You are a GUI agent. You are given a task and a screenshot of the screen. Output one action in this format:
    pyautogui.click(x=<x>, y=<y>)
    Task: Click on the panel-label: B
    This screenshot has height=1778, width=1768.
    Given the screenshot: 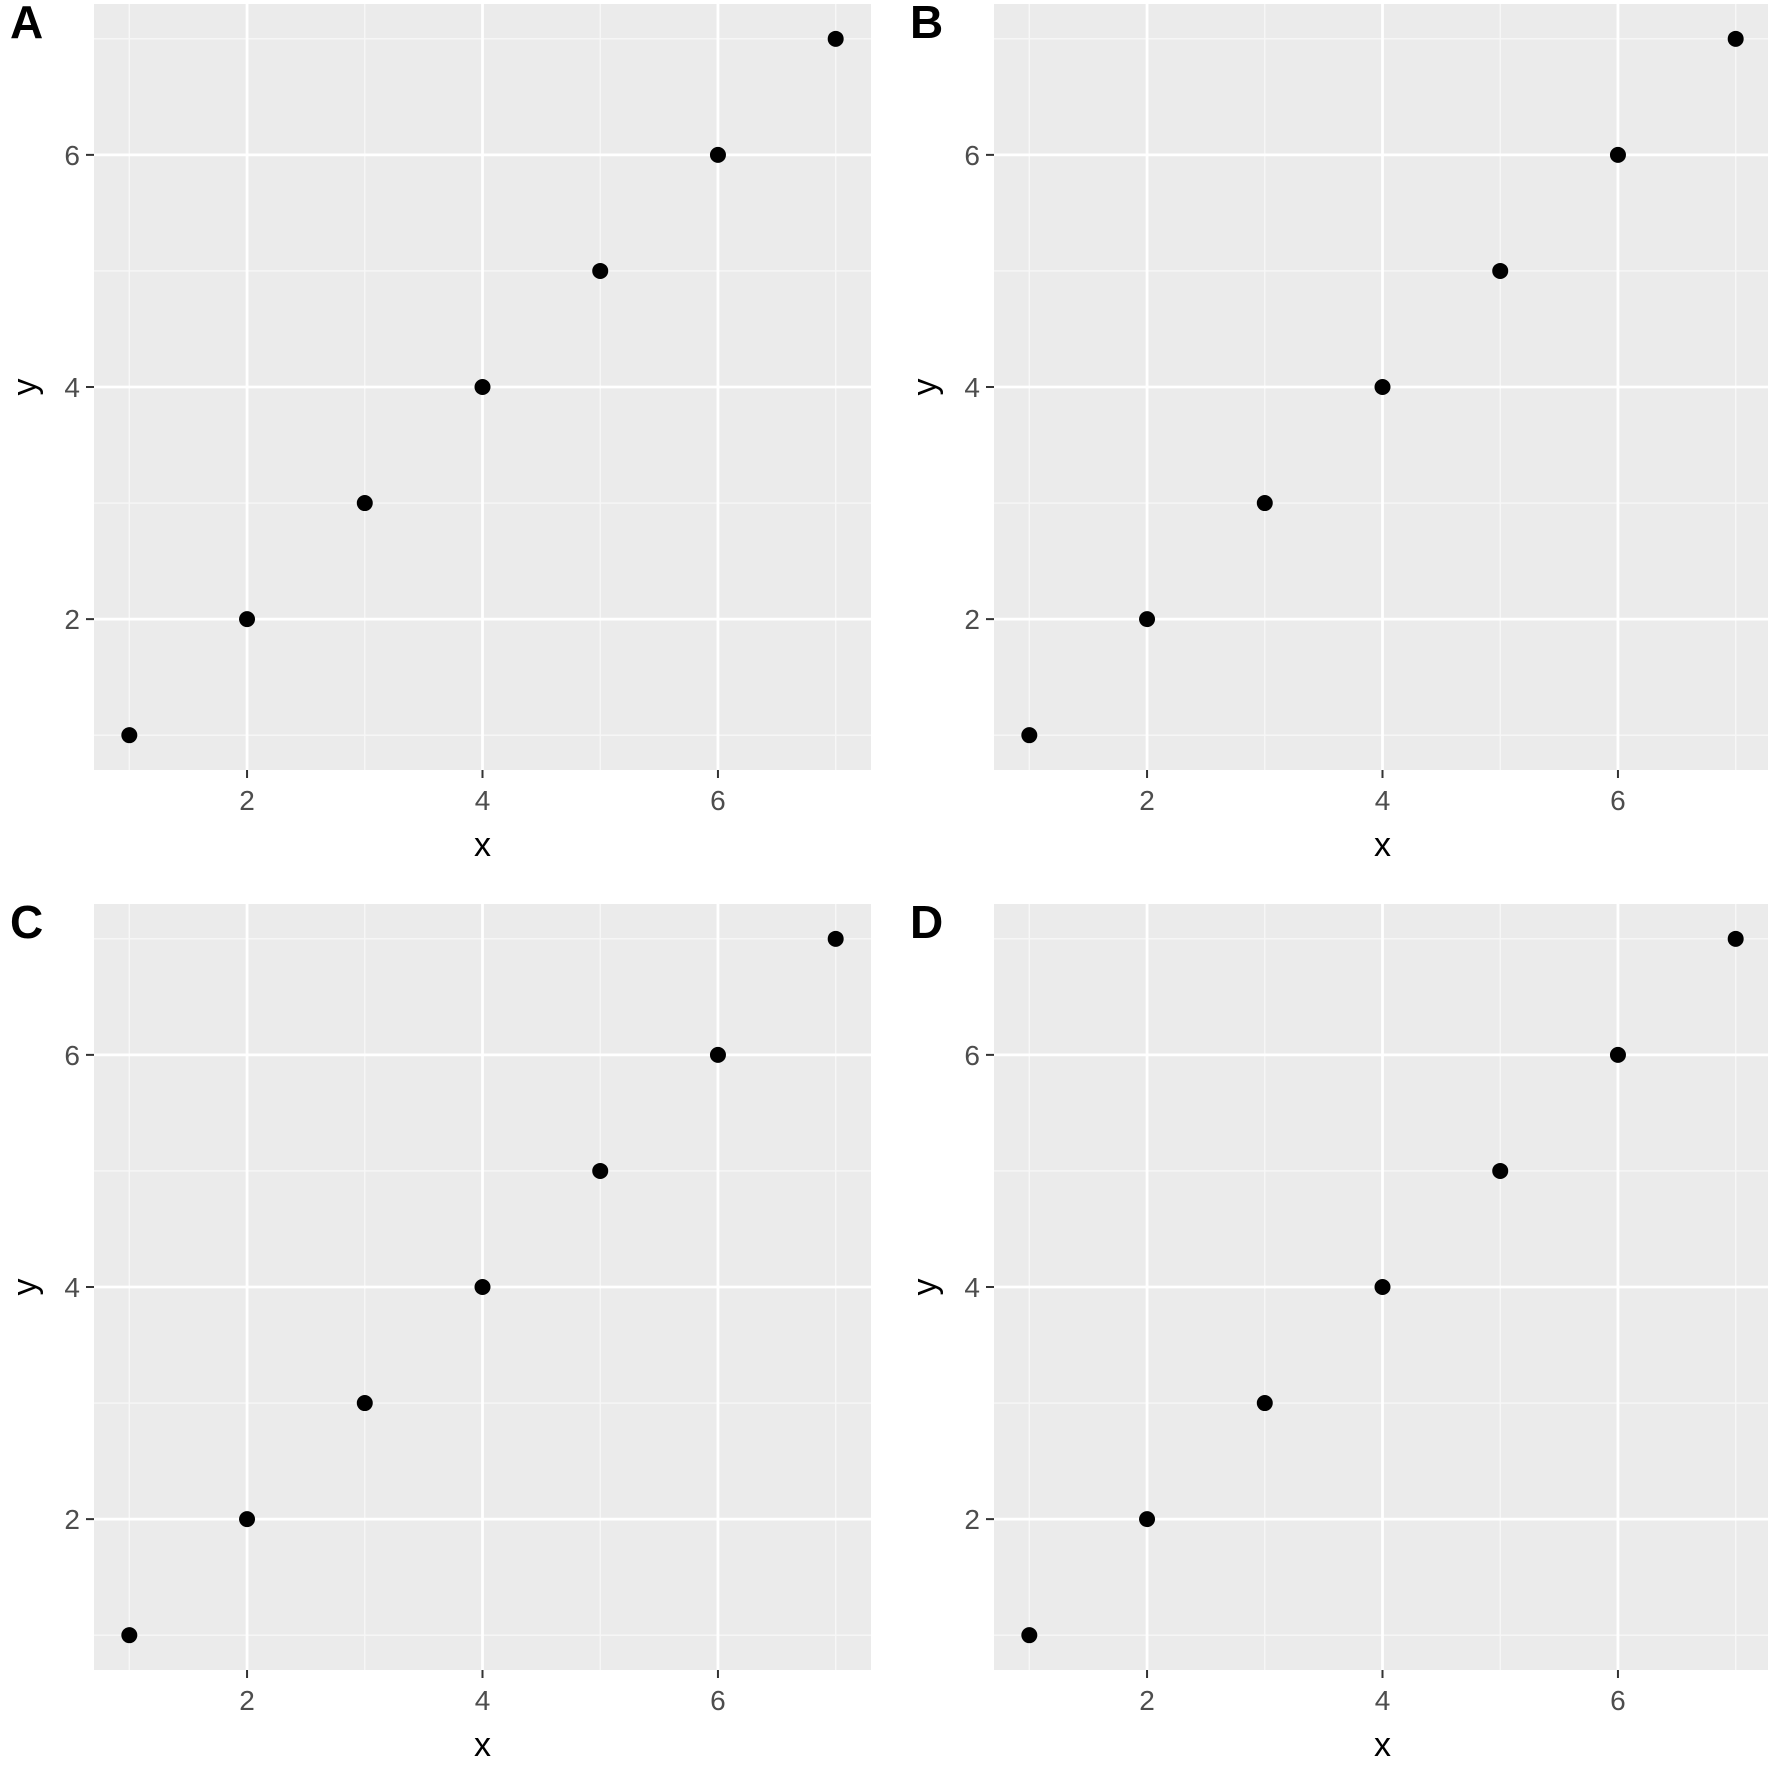 What is the action you would take?
    pyautogui.click(x=926, y=24)
    